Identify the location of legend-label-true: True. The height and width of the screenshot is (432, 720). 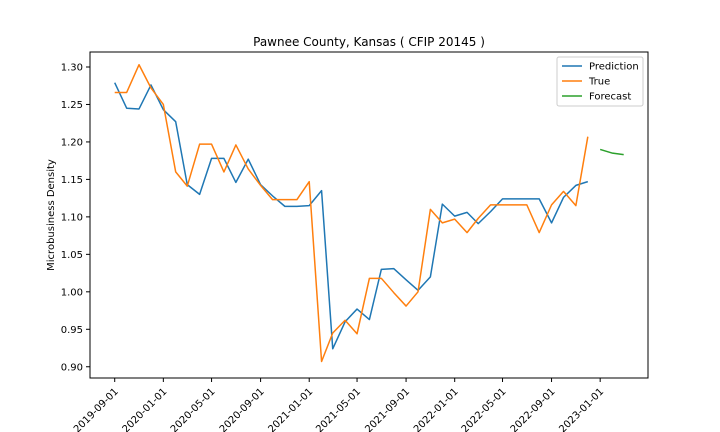
(599, 82).